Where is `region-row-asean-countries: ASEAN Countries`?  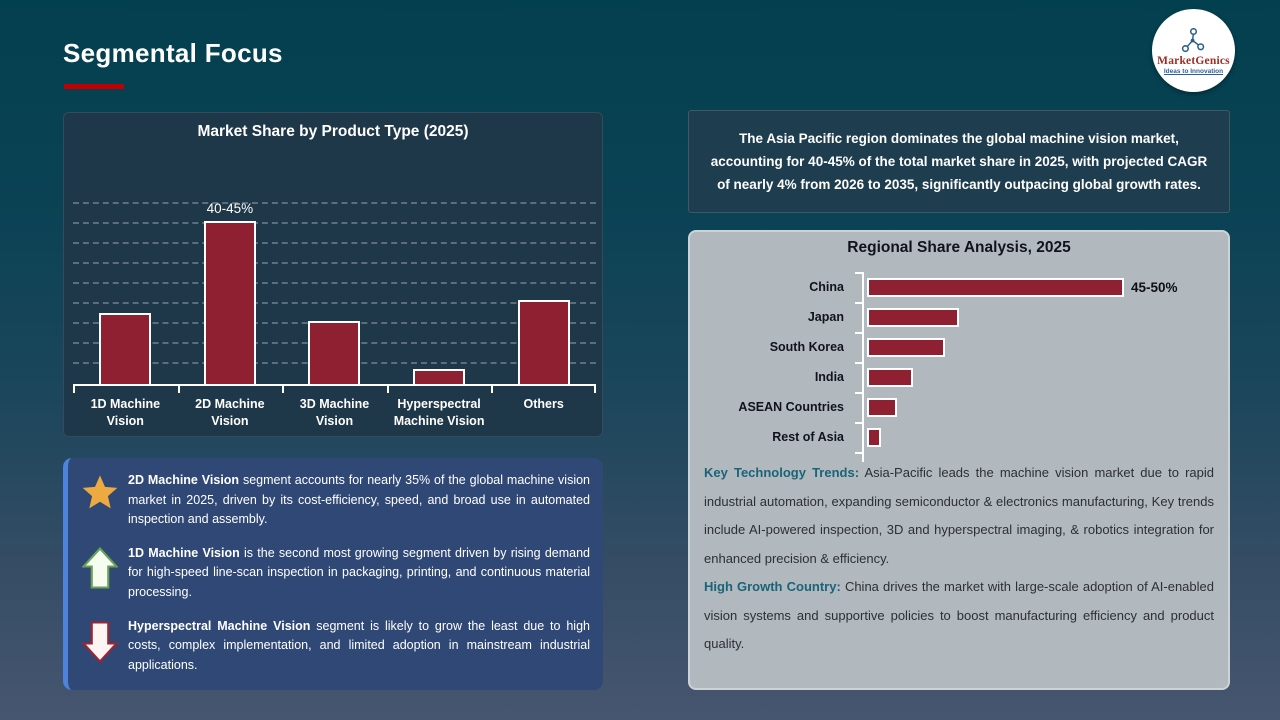 region-row-asean-countries: ASEAN Countries is located at coordinates (959, 407).